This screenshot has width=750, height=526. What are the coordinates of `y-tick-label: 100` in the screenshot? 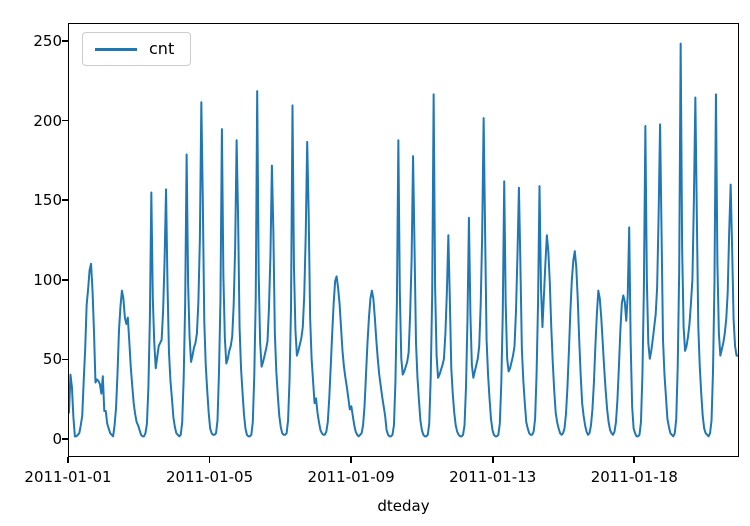 It's located at (47, 279).